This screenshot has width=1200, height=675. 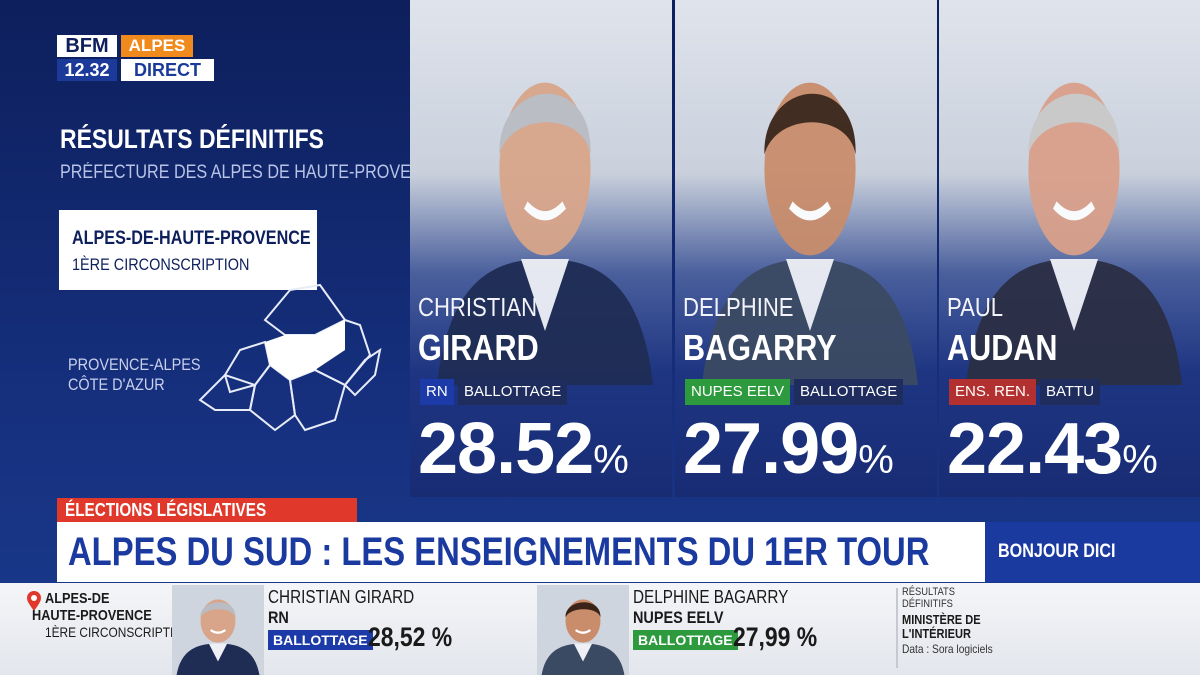 I want to click on logo-live: DIRECT, so click(x=167, y=70).